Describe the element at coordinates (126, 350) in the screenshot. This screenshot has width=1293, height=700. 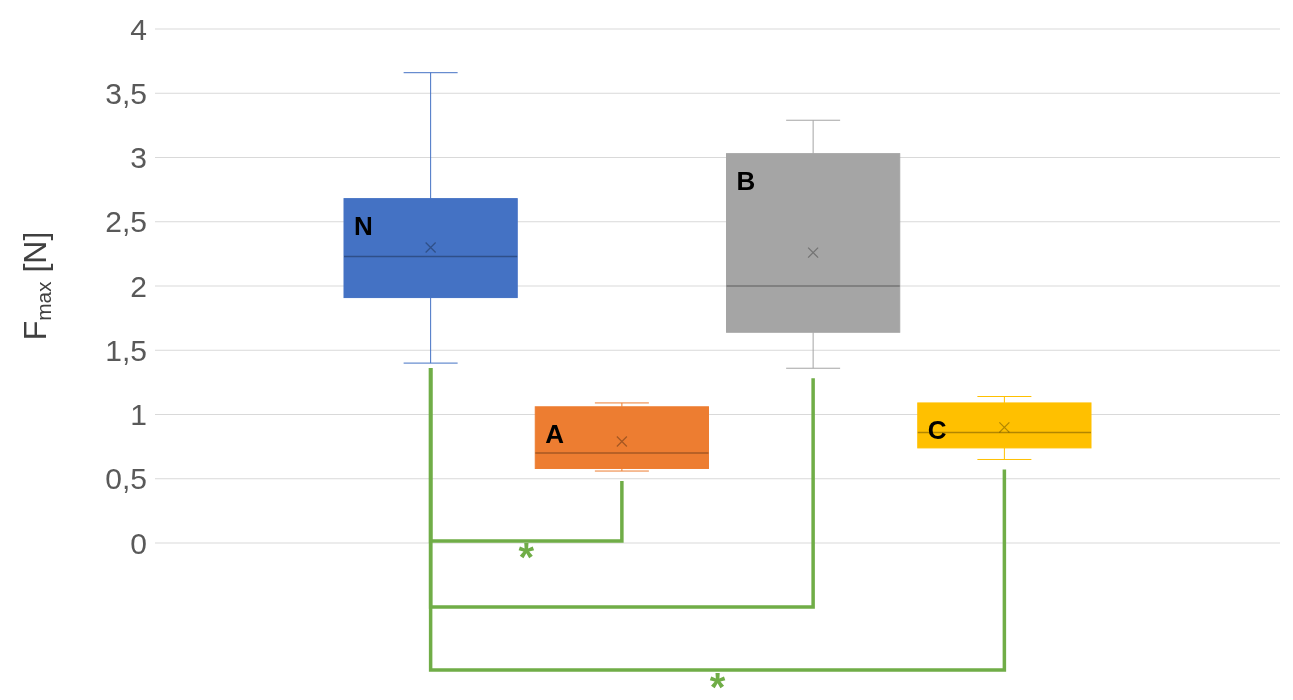
I see `y-tick-label: 1,5` at that location.